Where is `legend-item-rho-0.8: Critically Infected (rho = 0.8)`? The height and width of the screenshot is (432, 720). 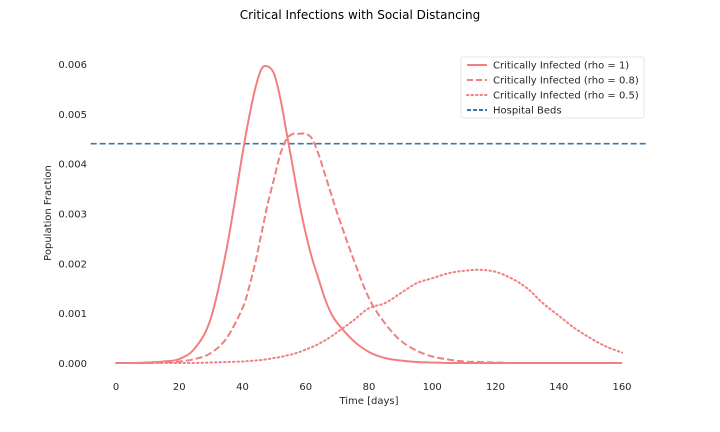 legend-item-rho-0.8: Critically Infected (rho = 0.8) is located at coordinates (553, 81).